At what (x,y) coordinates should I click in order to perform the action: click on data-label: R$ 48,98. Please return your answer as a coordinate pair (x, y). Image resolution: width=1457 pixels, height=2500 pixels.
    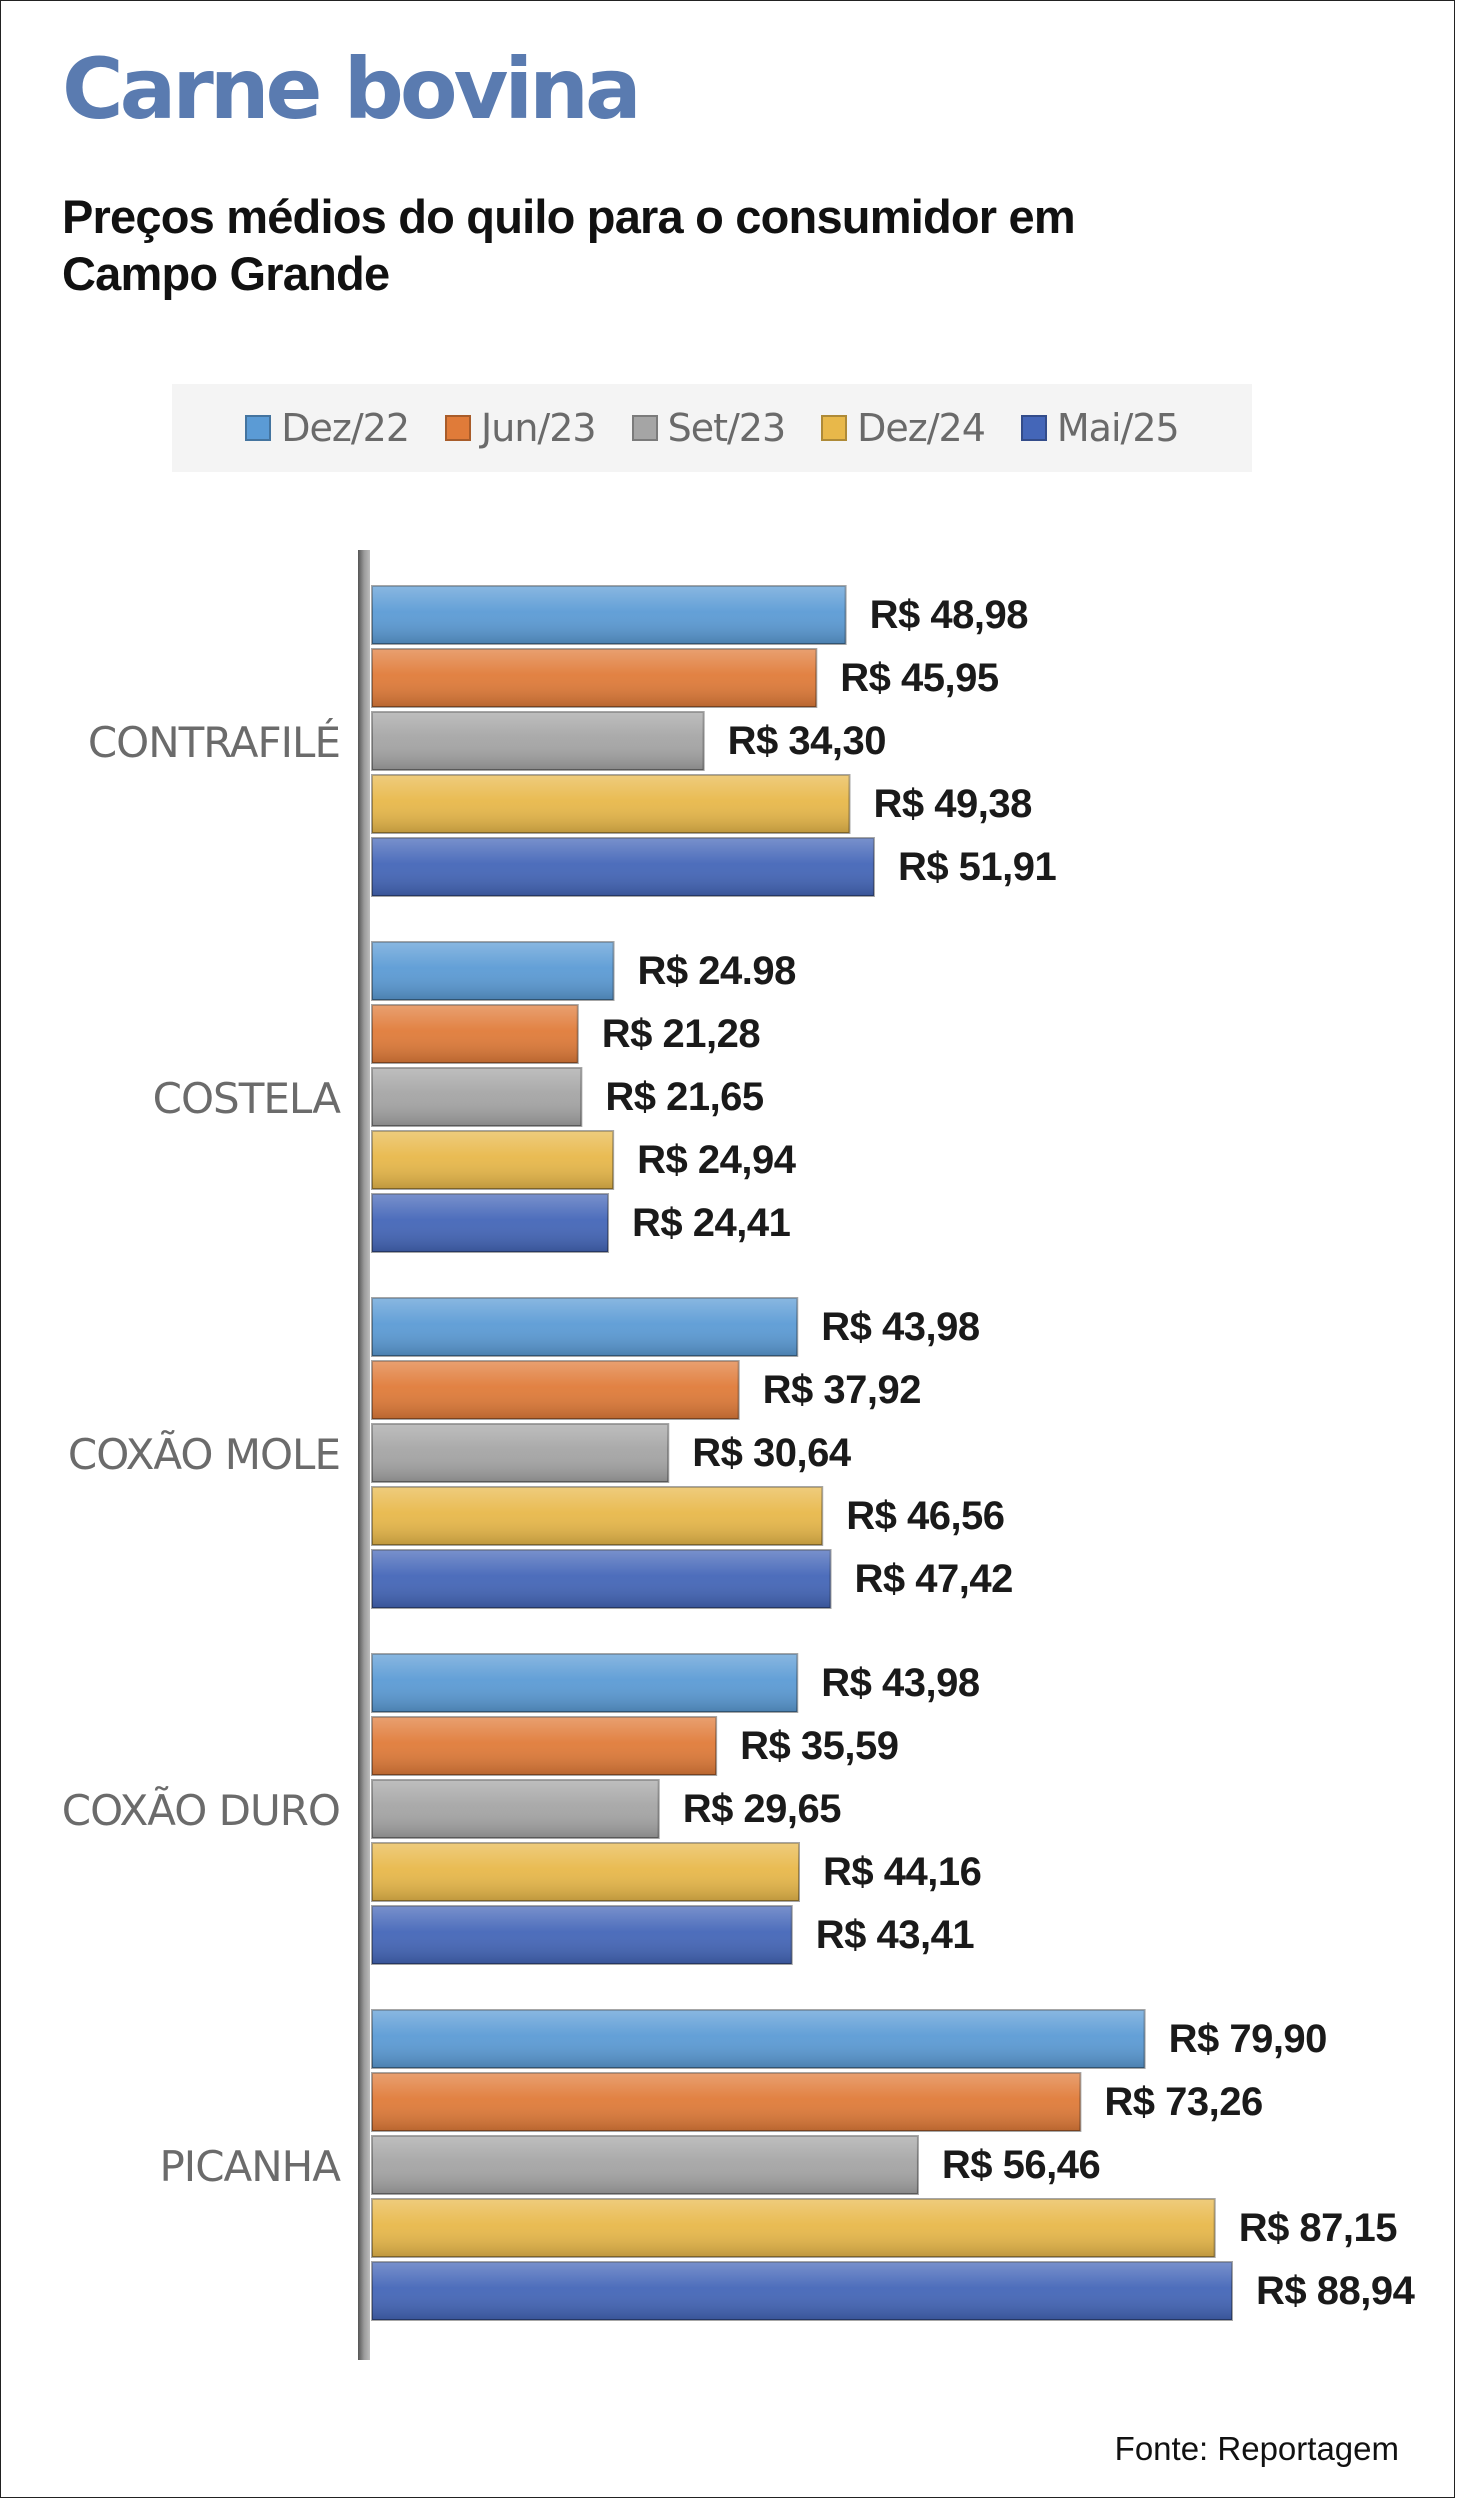
    Looking at the image, I should click on (949, 615).